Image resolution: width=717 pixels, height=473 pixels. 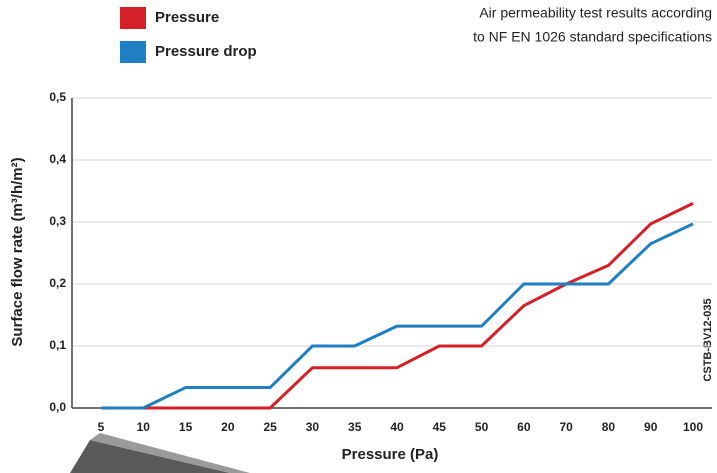 I want to click on legend-label: Pressure, so click(x=187, y=17).